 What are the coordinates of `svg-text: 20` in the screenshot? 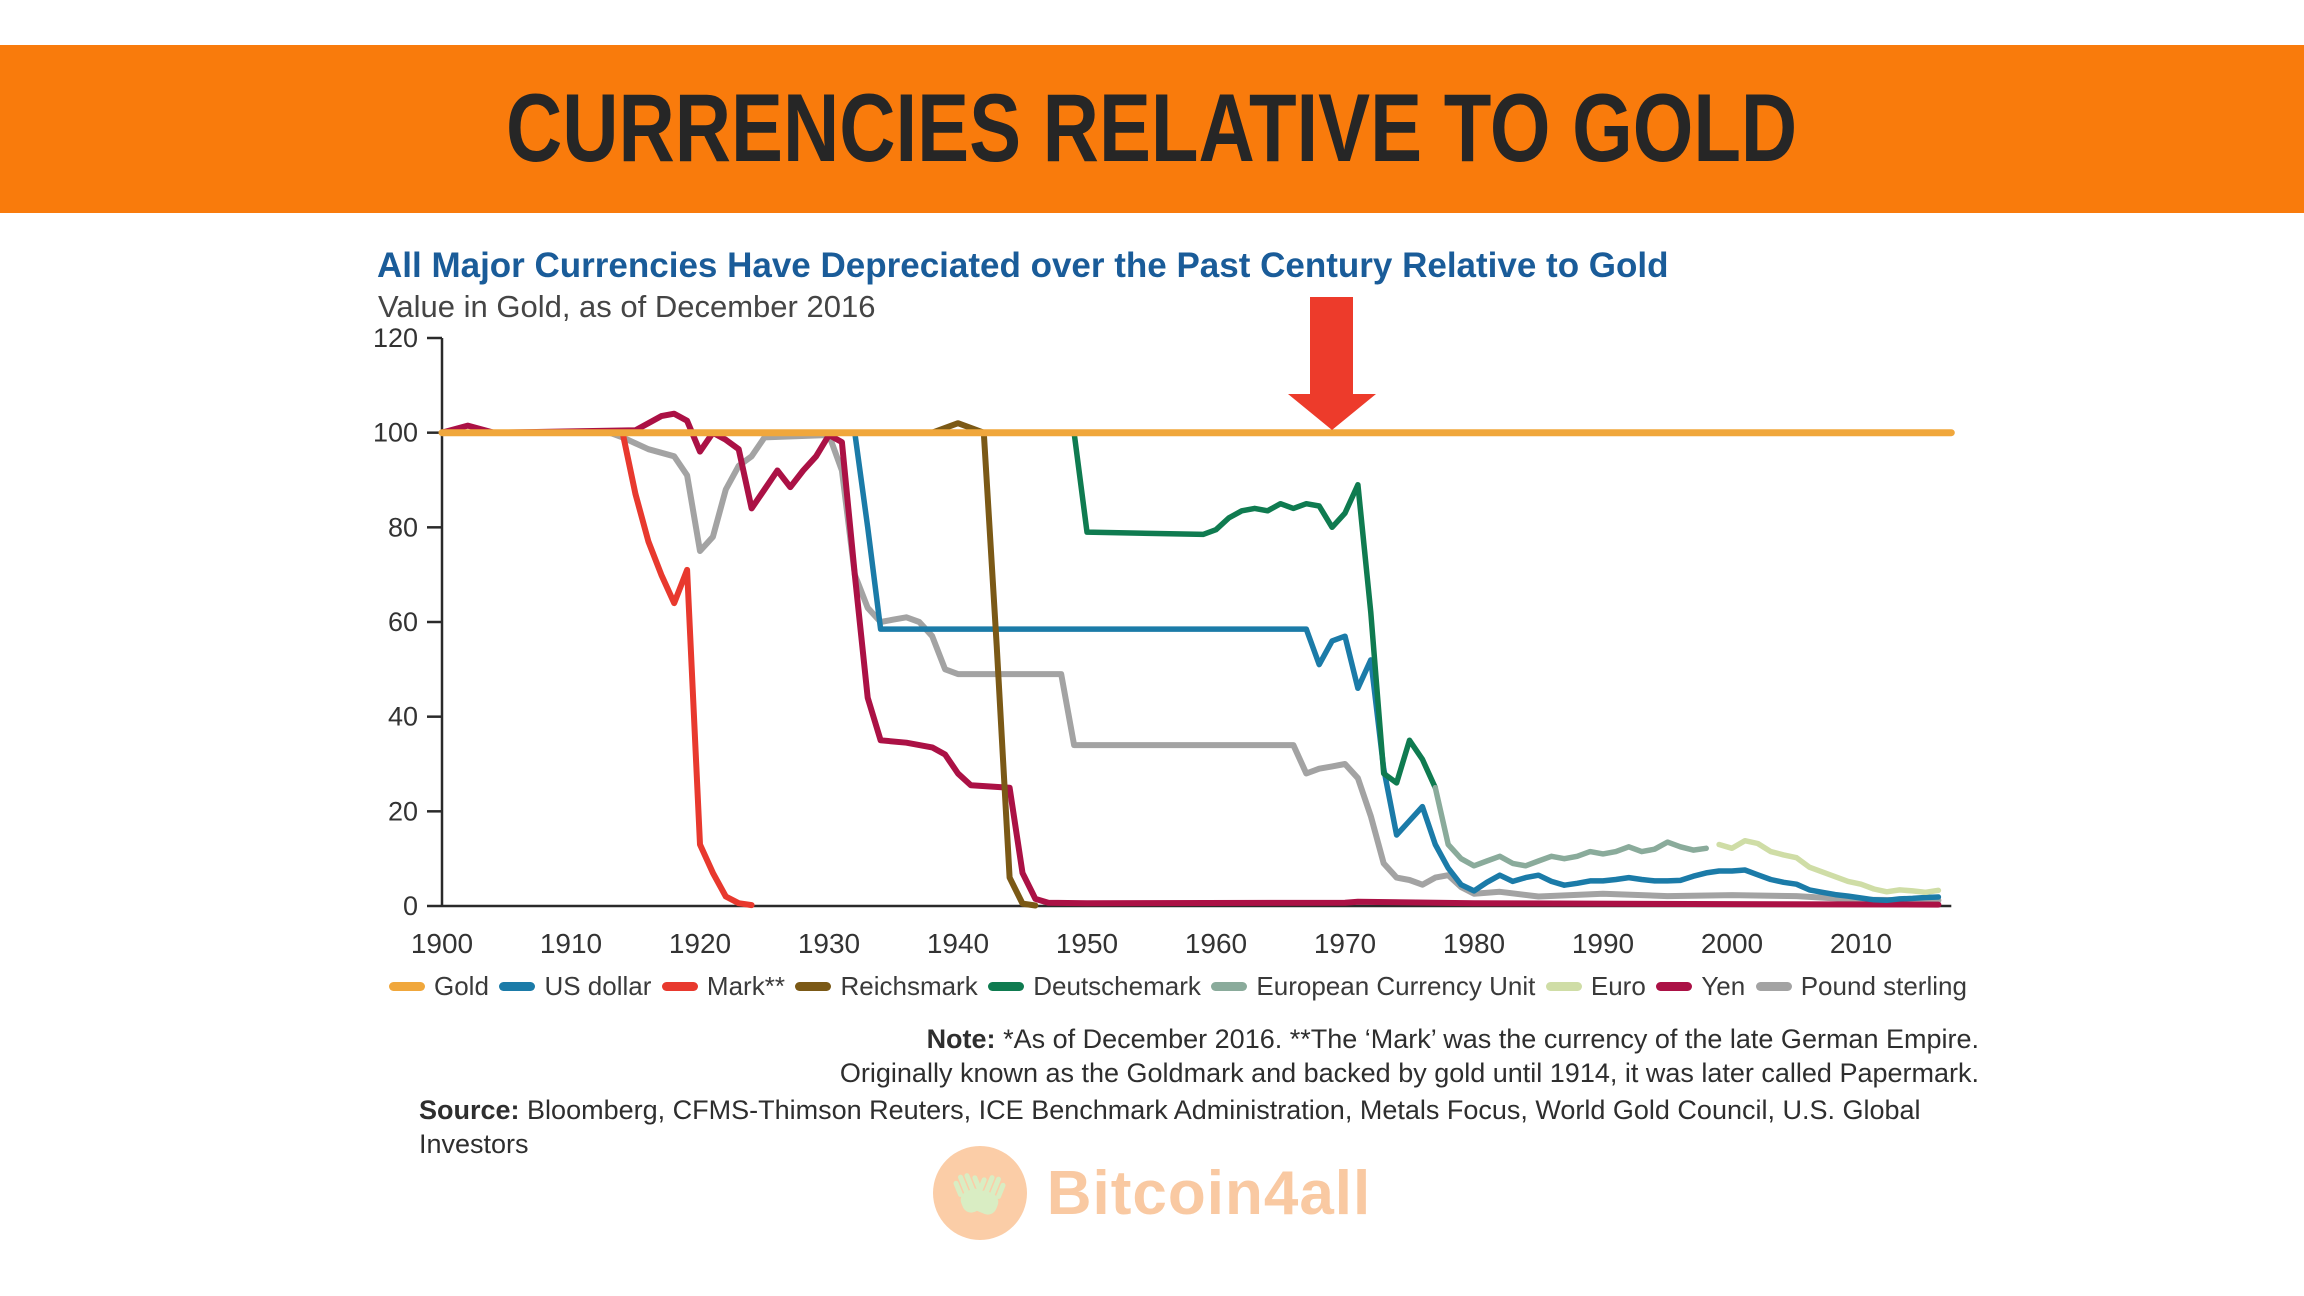 It's located at (403, 811).